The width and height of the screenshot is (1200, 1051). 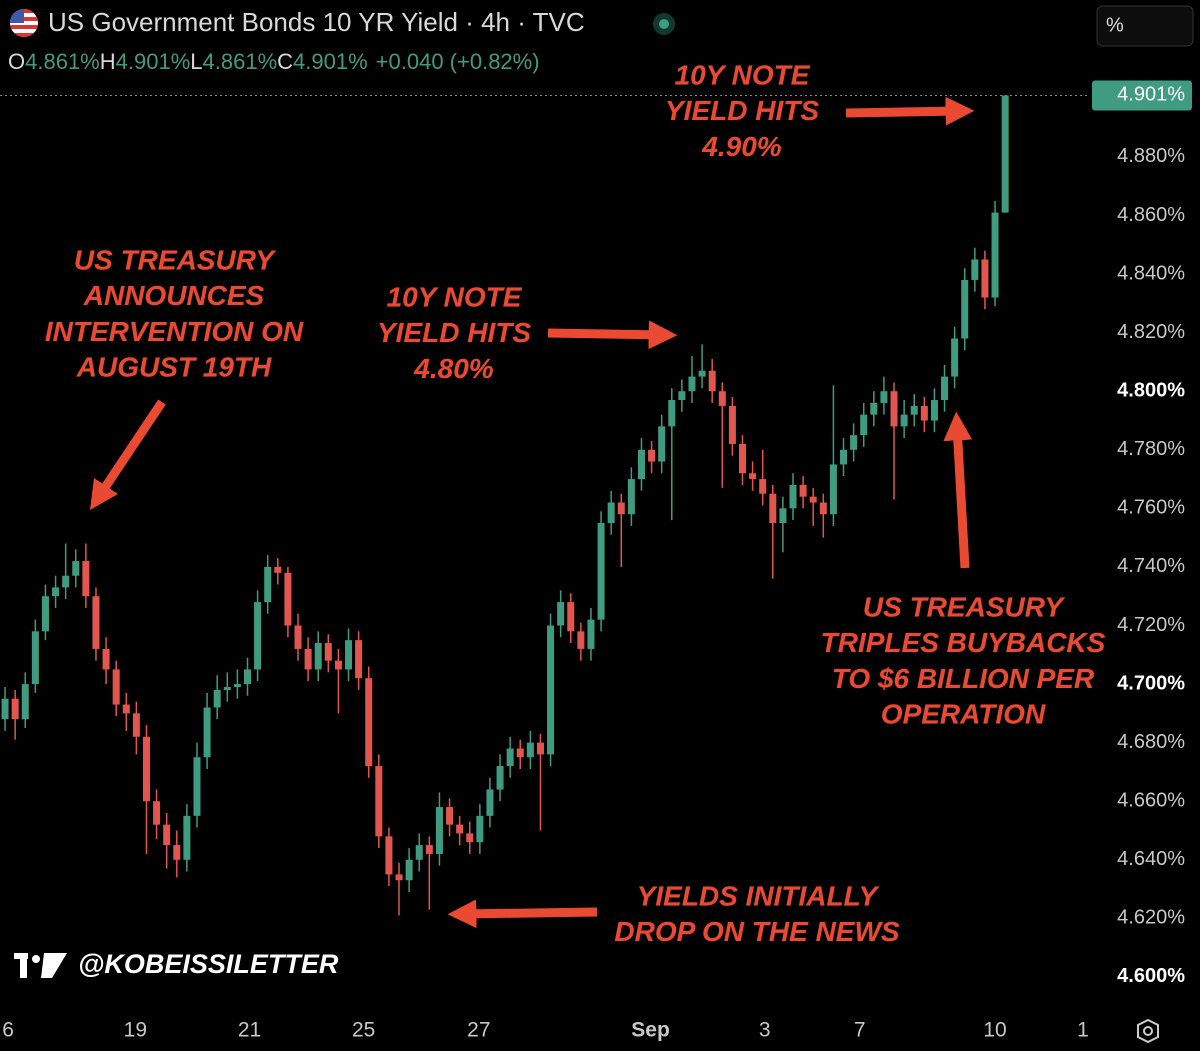 I want to click on y-tick-label: 4.880%, so click(x=1151, y=156).